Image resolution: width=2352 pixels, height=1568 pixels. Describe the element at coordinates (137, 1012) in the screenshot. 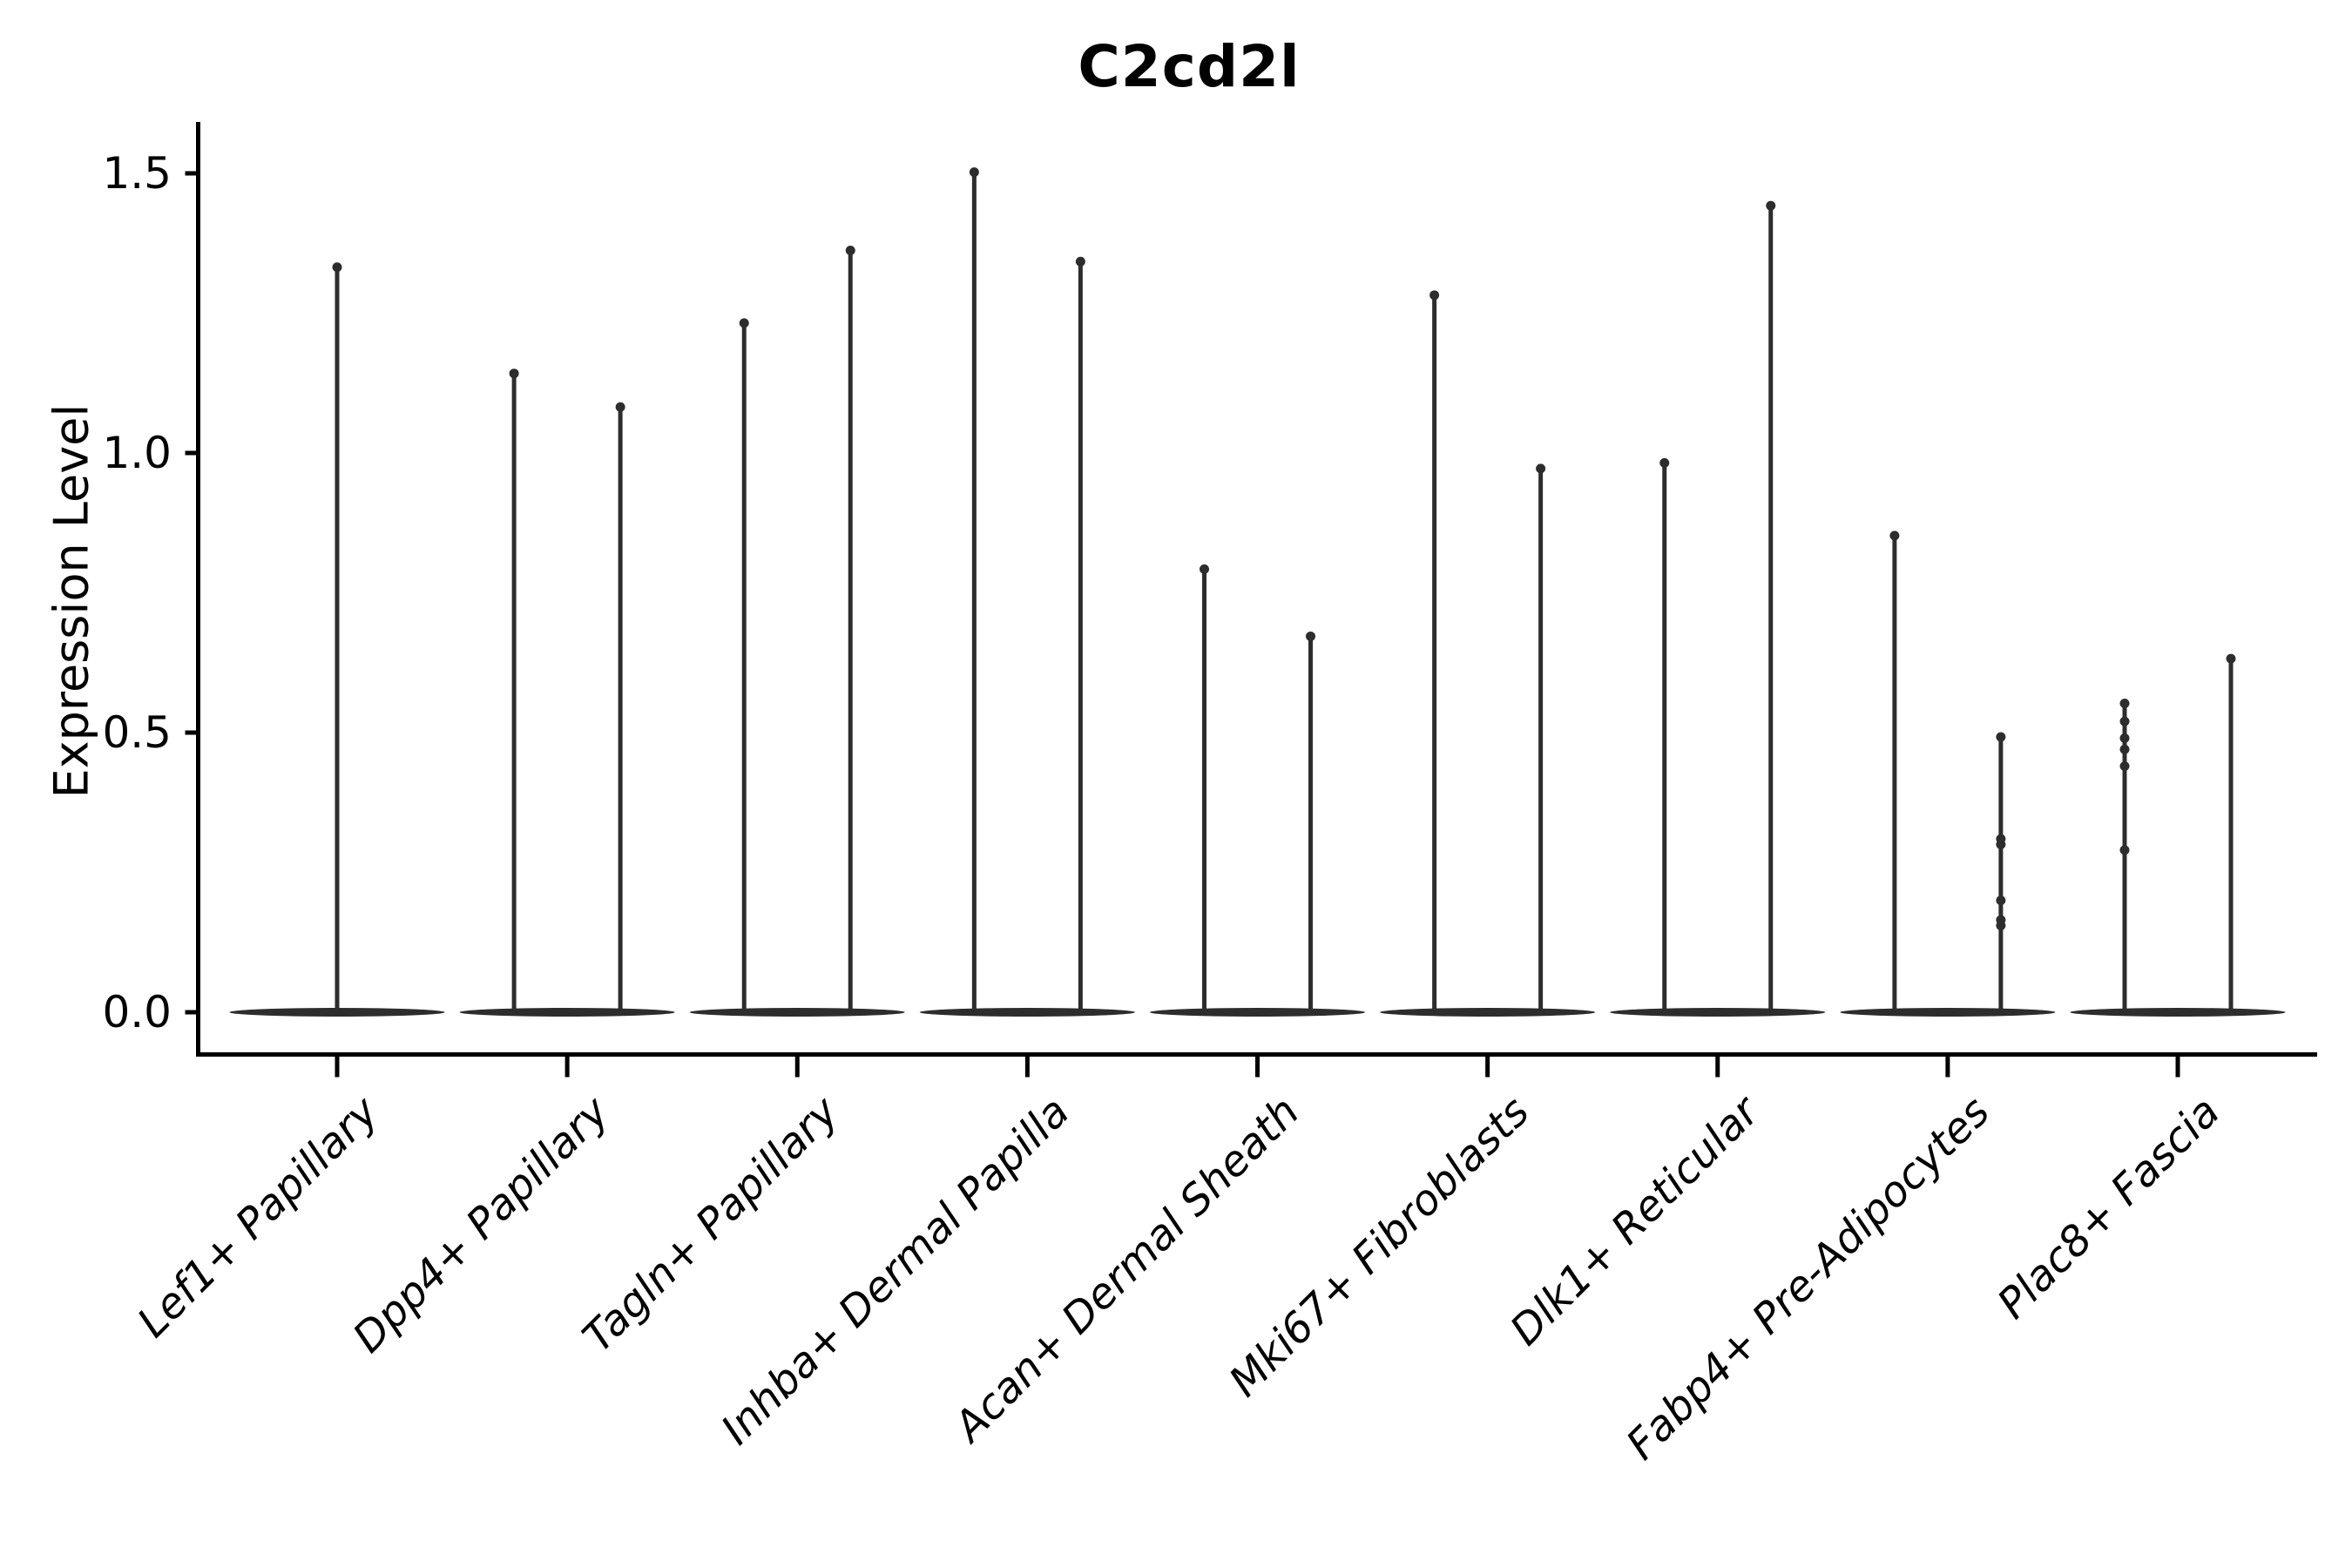

I see `y-tick-label: 0.0` at that location.